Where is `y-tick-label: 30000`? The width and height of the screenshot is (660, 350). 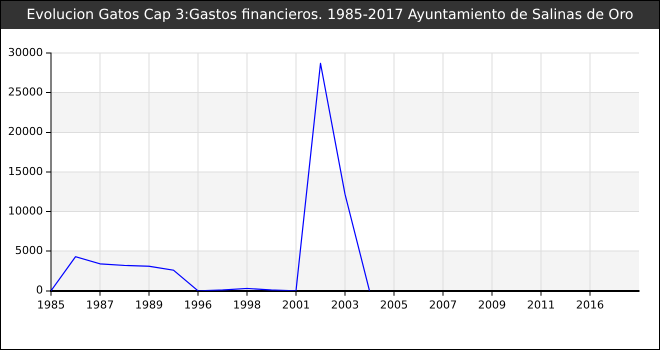
y-tick-label: 30000 is located at coordinates (25, 52).